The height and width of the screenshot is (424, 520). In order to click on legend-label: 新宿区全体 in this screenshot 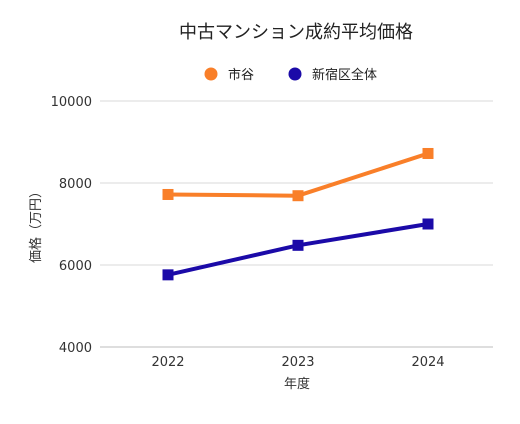, I will do `click(344, 75)`.